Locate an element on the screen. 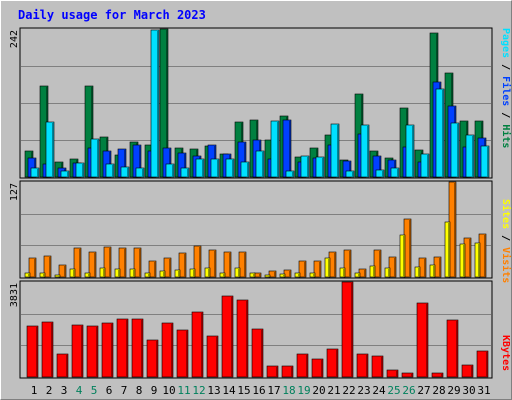 The image size is (512, 400). day-label-4: 4 is located at coordinates (79, 390).